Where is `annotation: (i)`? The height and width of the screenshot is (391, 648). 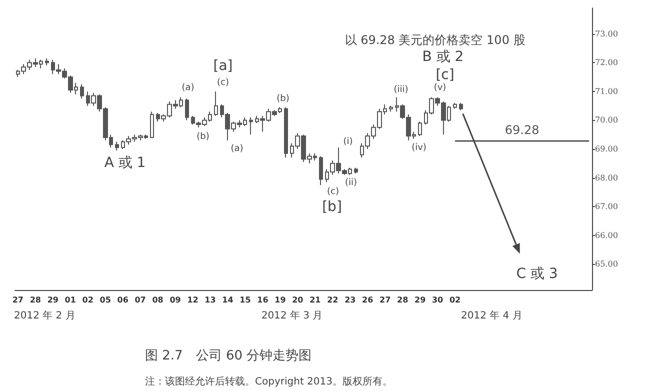
annotation: (i) is located at coordinates (348, 142).